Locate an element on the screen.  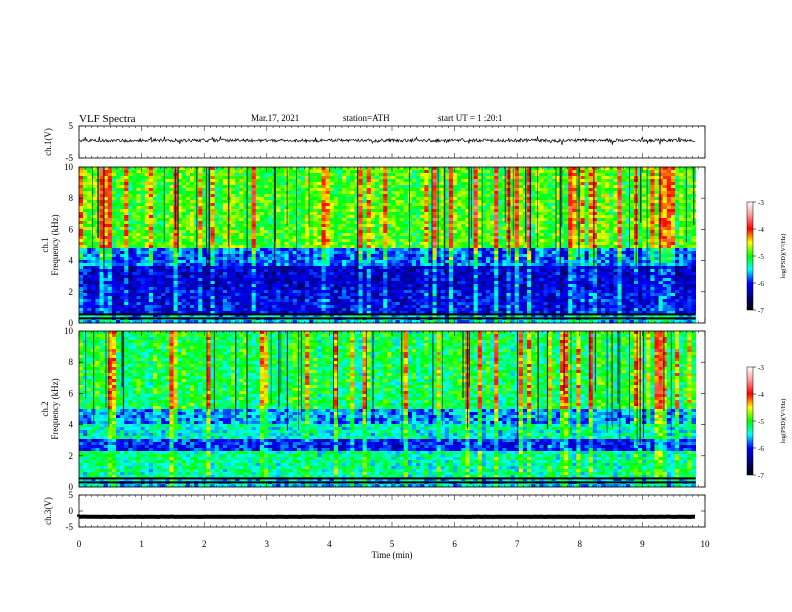
x-tick-label: 10 is located at coordinates (706, 544).